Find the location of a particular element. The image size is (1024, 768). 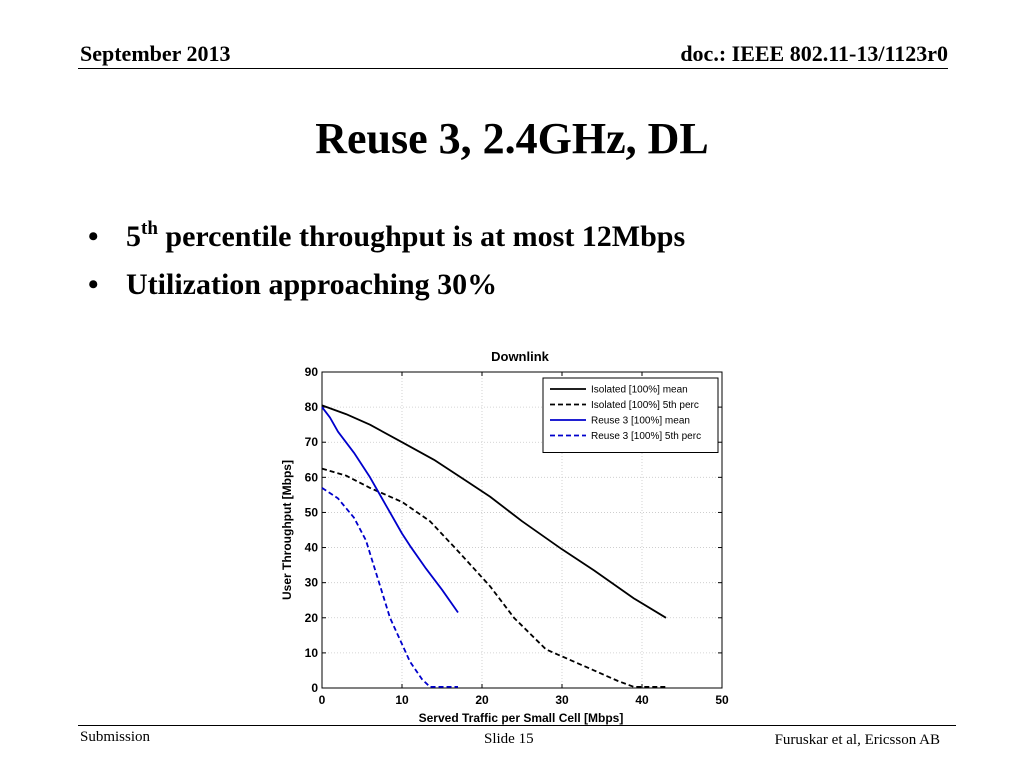

bullet-text: Utilization approaching 30% is located at coordinates (312, 284).